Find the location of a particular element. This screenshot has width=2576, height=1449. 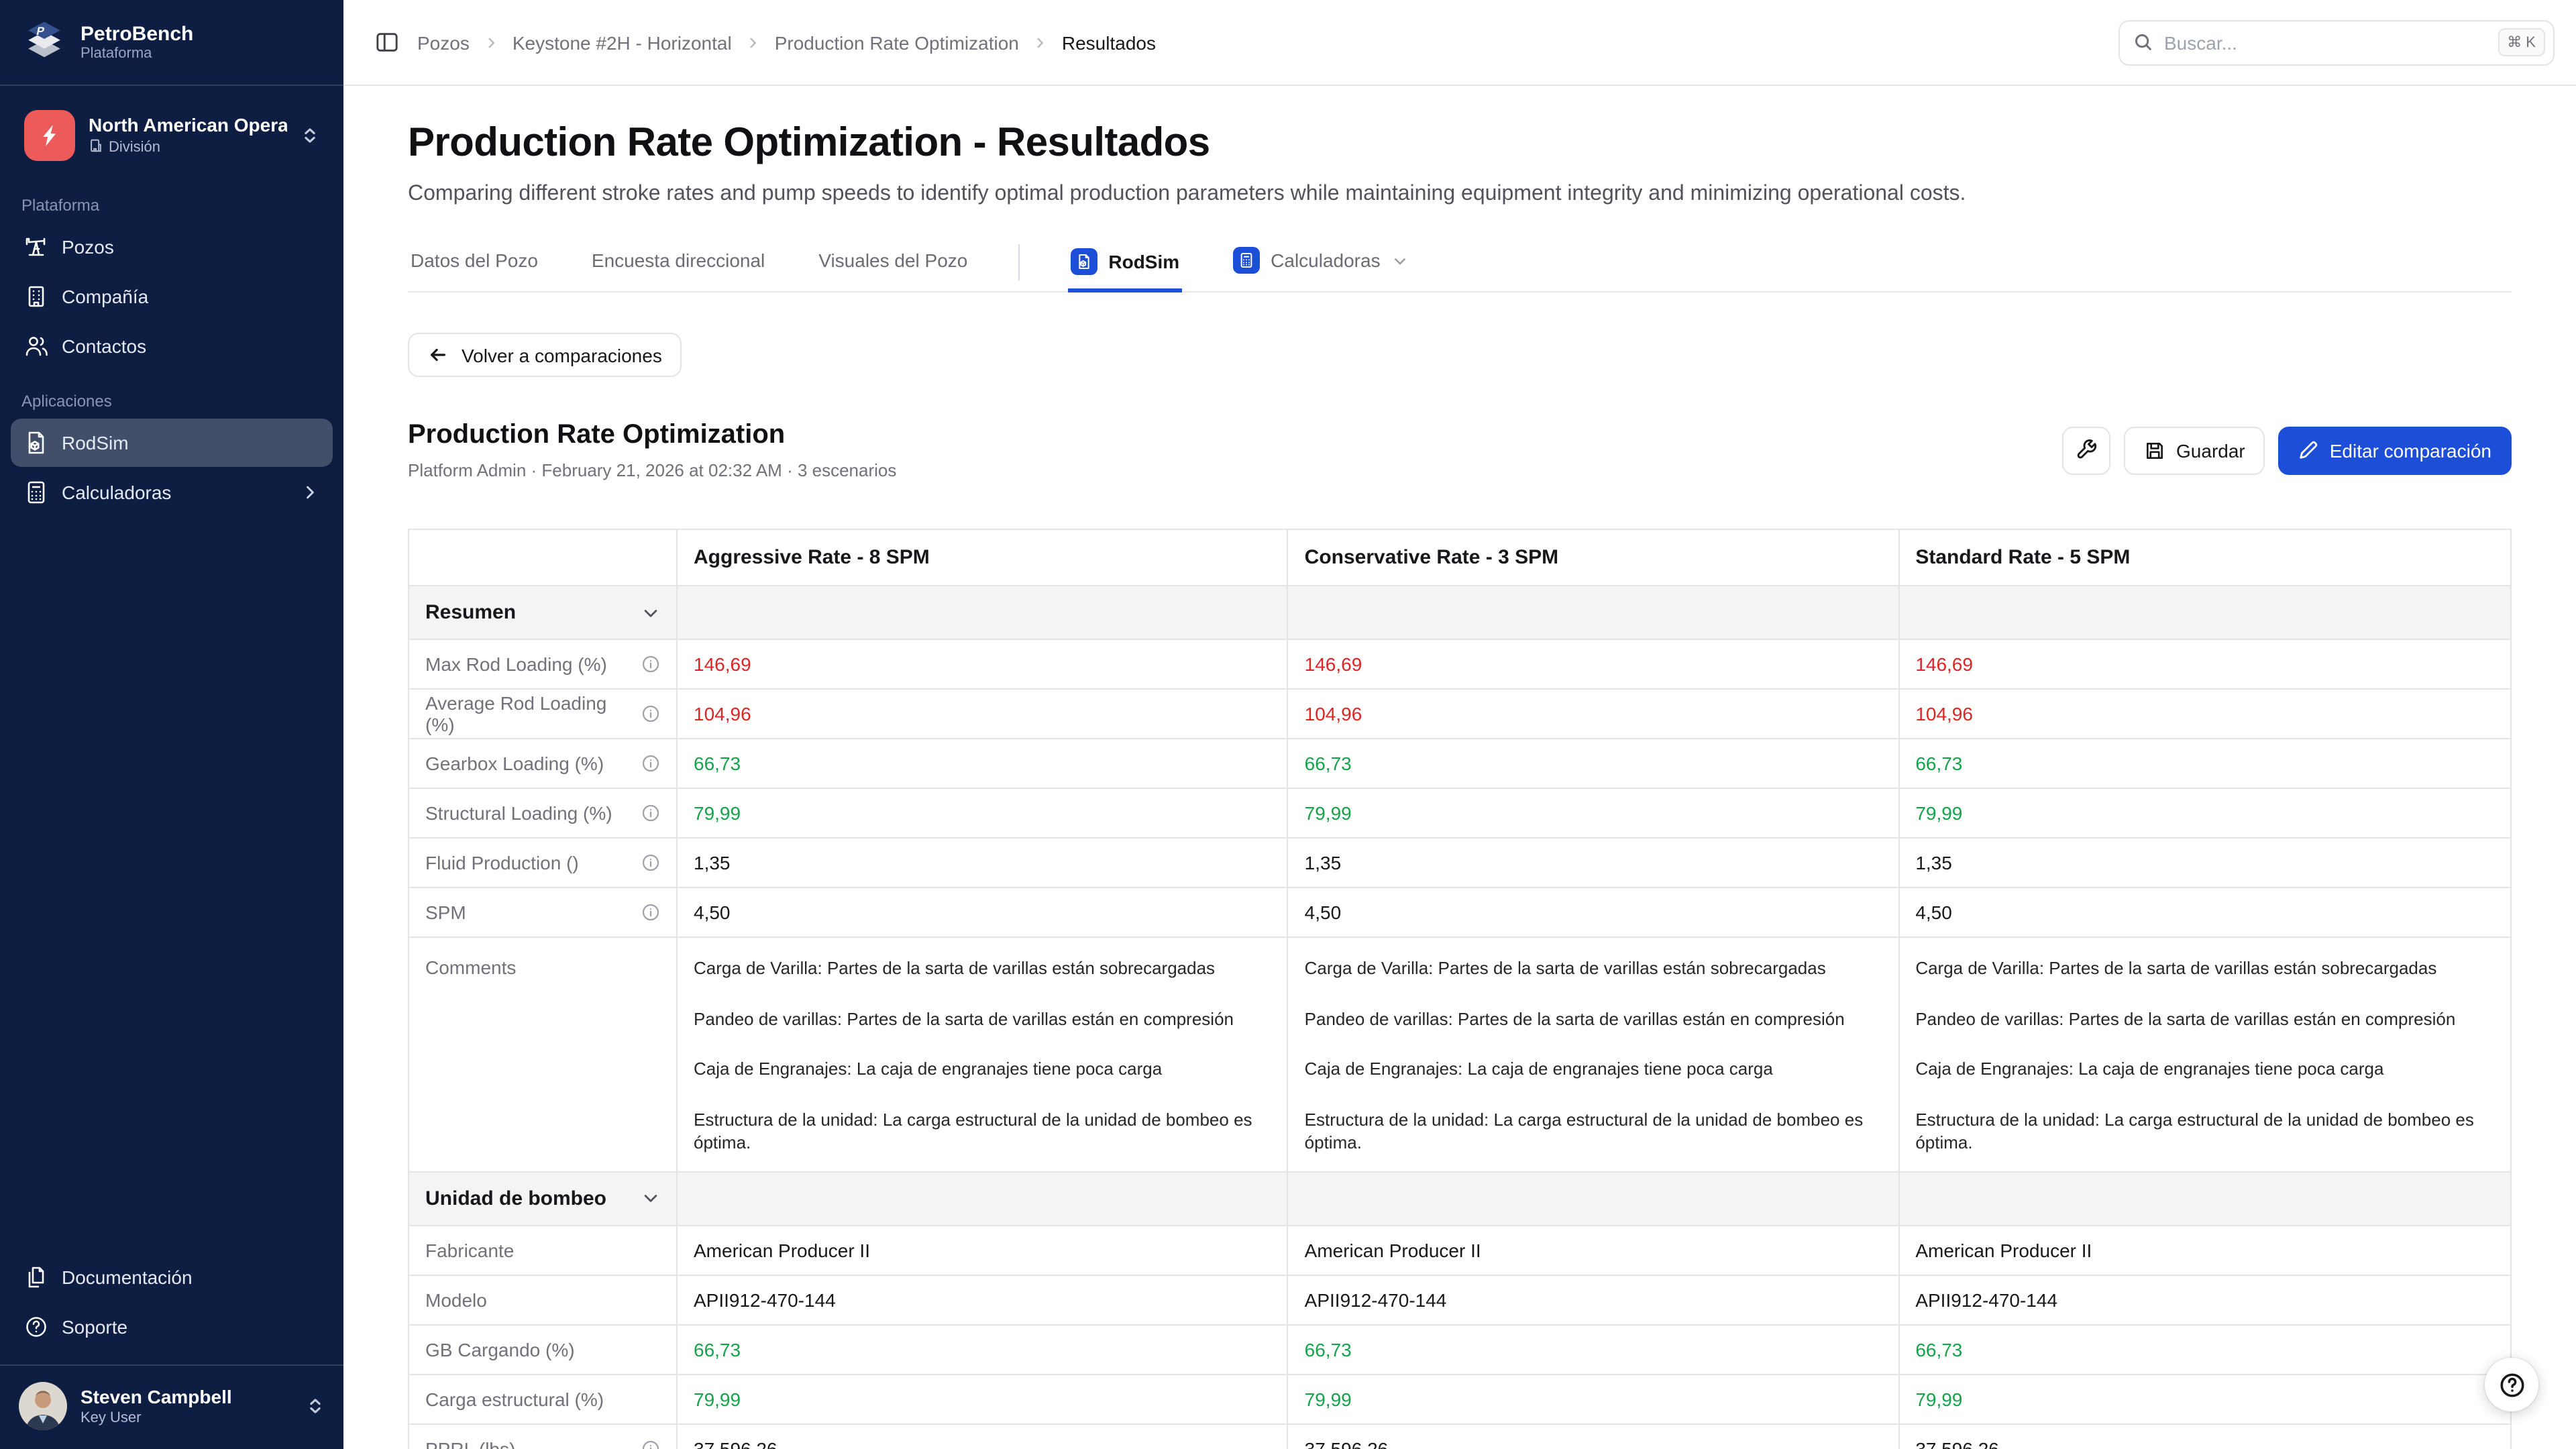

metric-label: Carga estructural (%) is located at coordinates (514, 1399).